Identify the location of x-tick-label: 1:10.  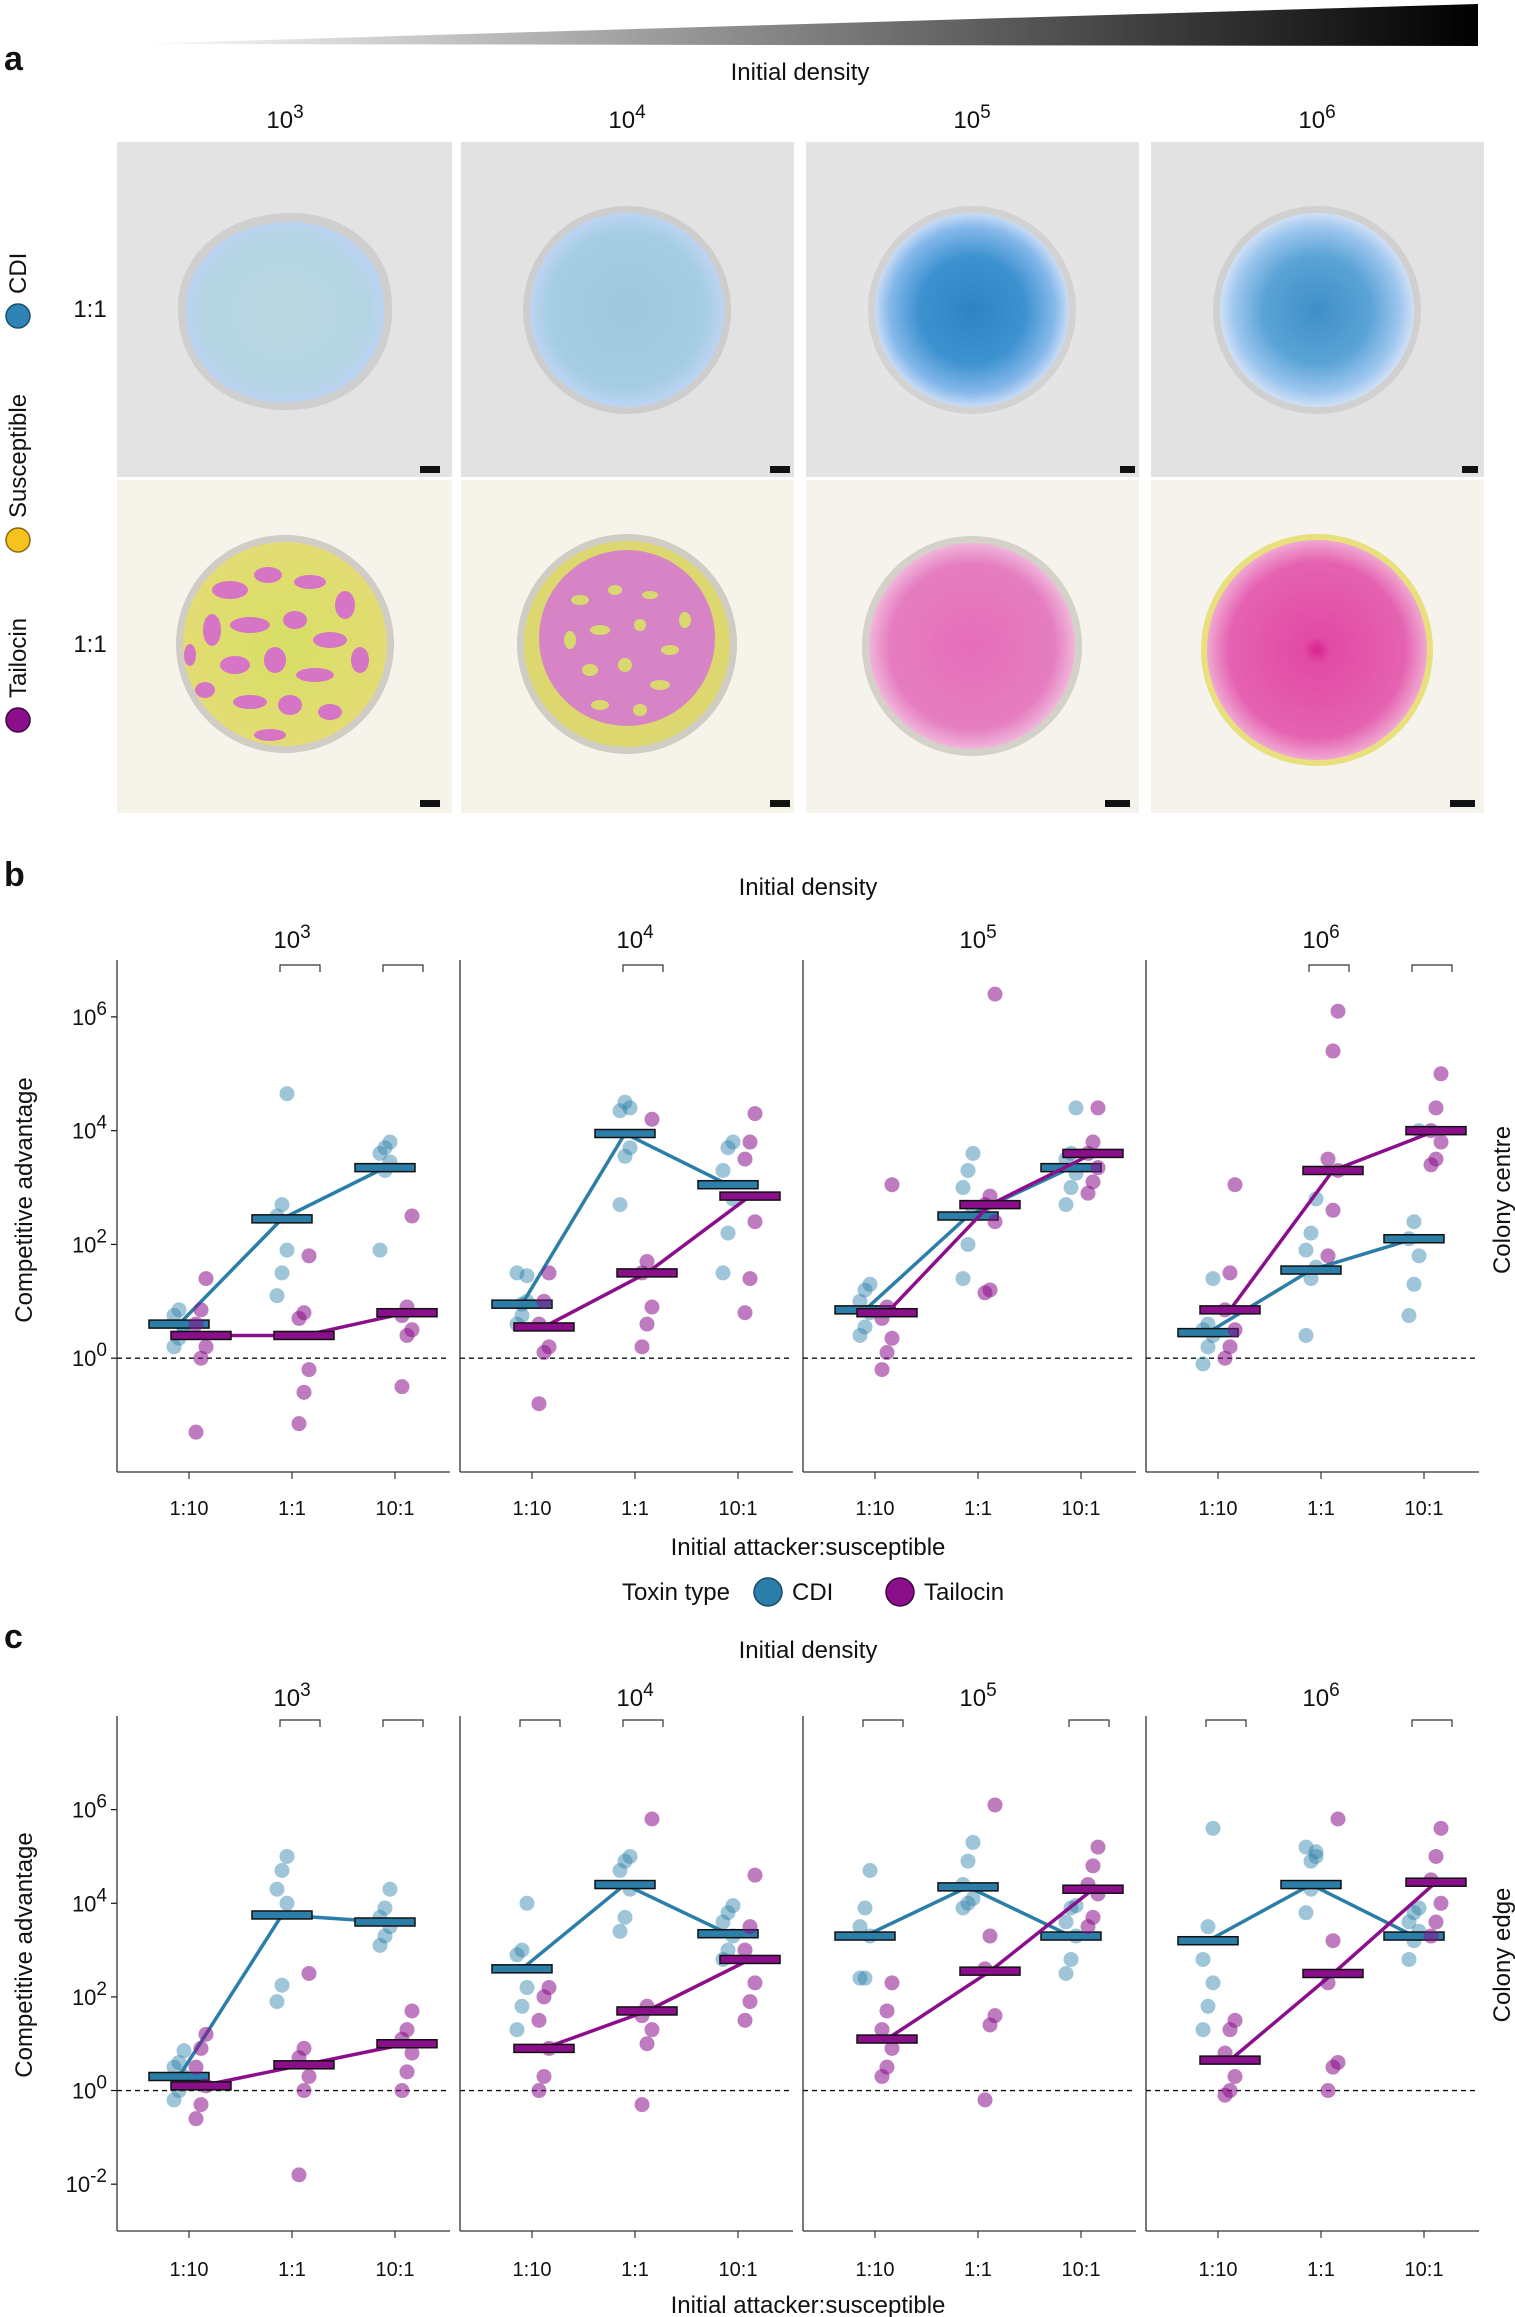
(1218, 2270).